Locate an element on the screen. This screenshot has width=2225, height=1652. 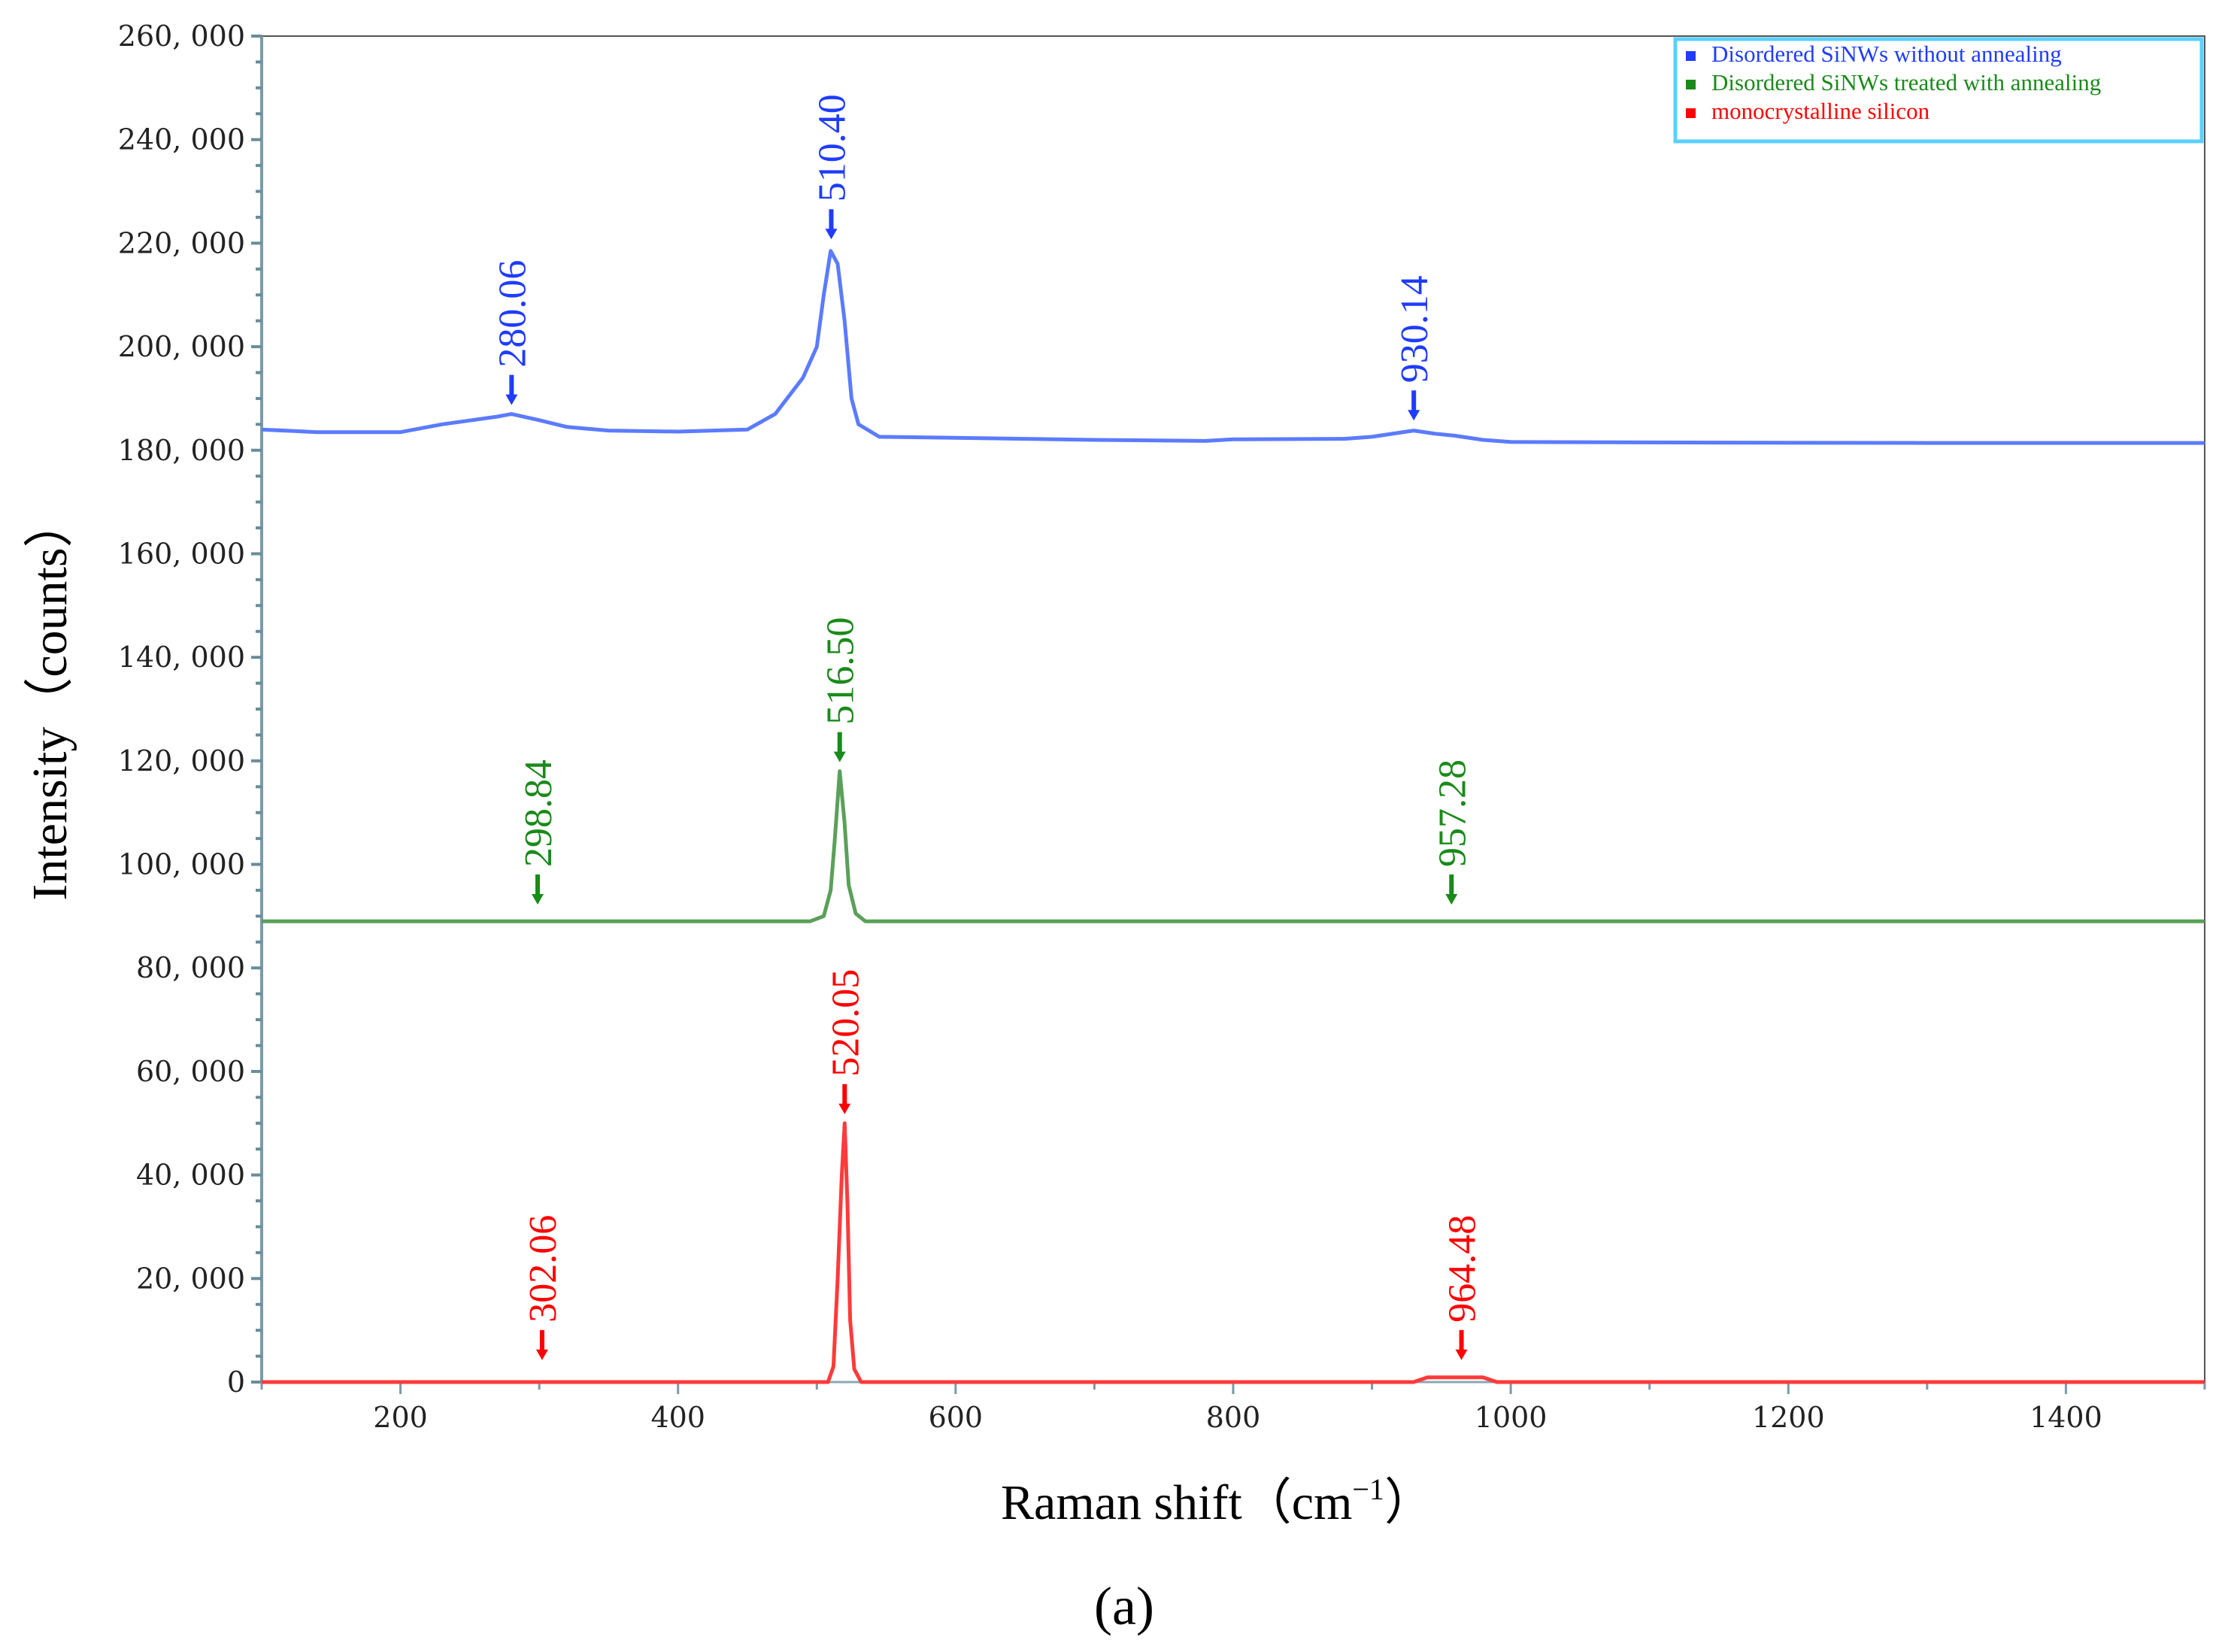
y-tick-label: 0 is located at coordinates (236, 1382).